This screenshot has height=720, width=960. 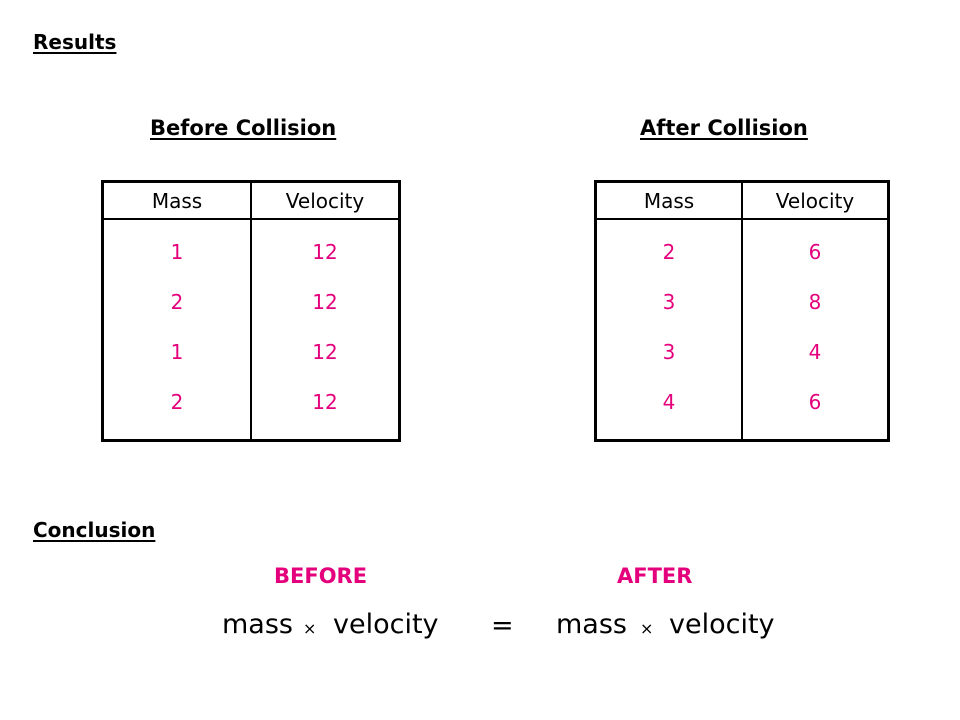 I want to click on velocity-values-column: 12 12 12 12, so click(x=324, y=329).